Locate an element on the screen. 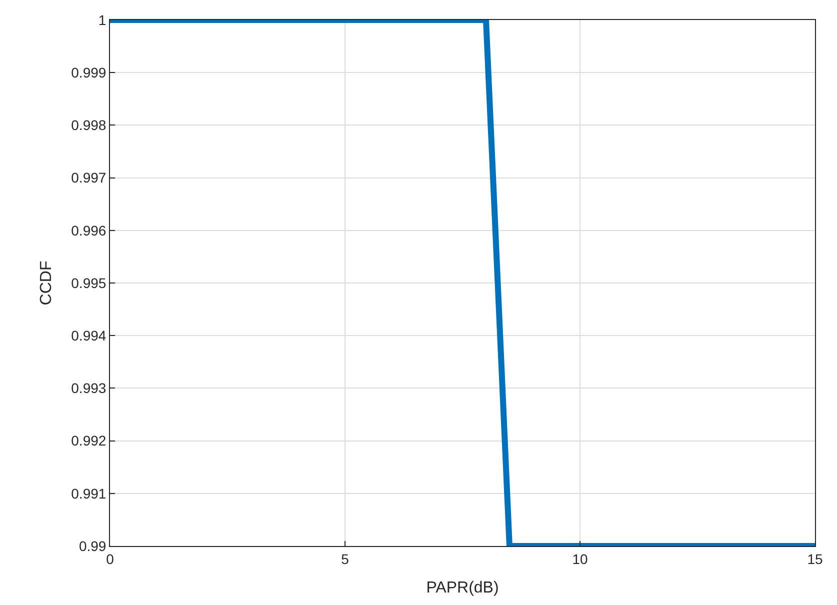 The height and width of the screenshot is (605, 837). y-tick-label: 0.997 is located at coordinates (88, 178).